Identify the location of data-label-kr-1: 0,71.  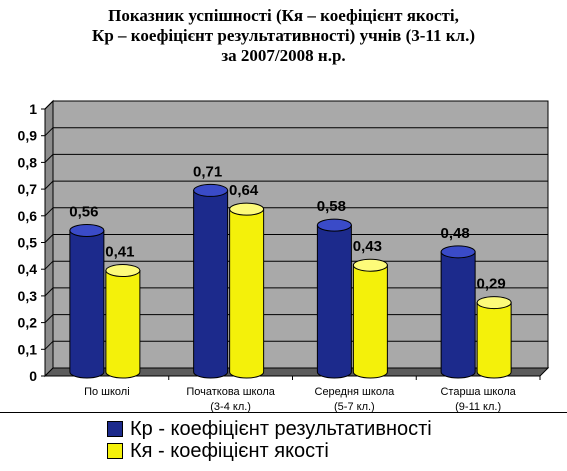
(207, 171).